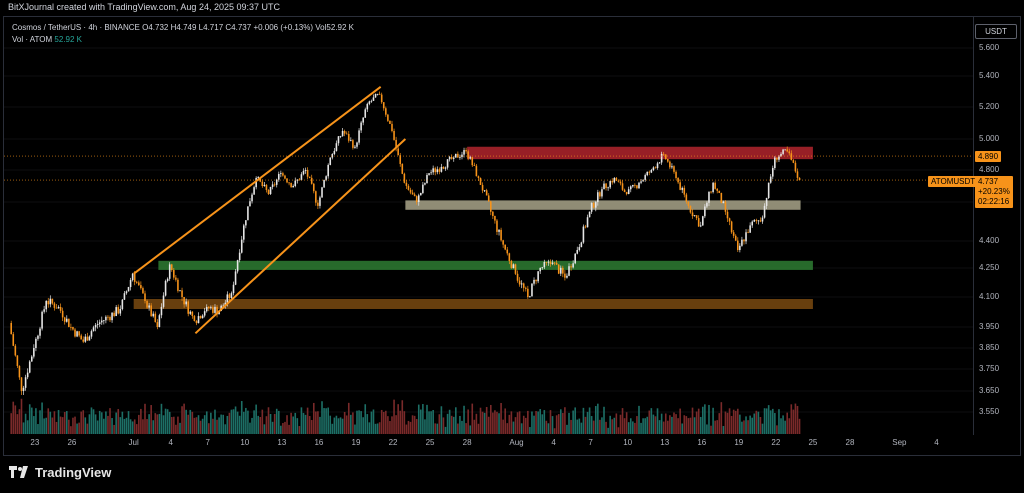 The height and width of the screenshot is (493, 1024). Describe the element at coordinates (245, 442) in the screenshot. I see `time-tick-label: 10` at that location.